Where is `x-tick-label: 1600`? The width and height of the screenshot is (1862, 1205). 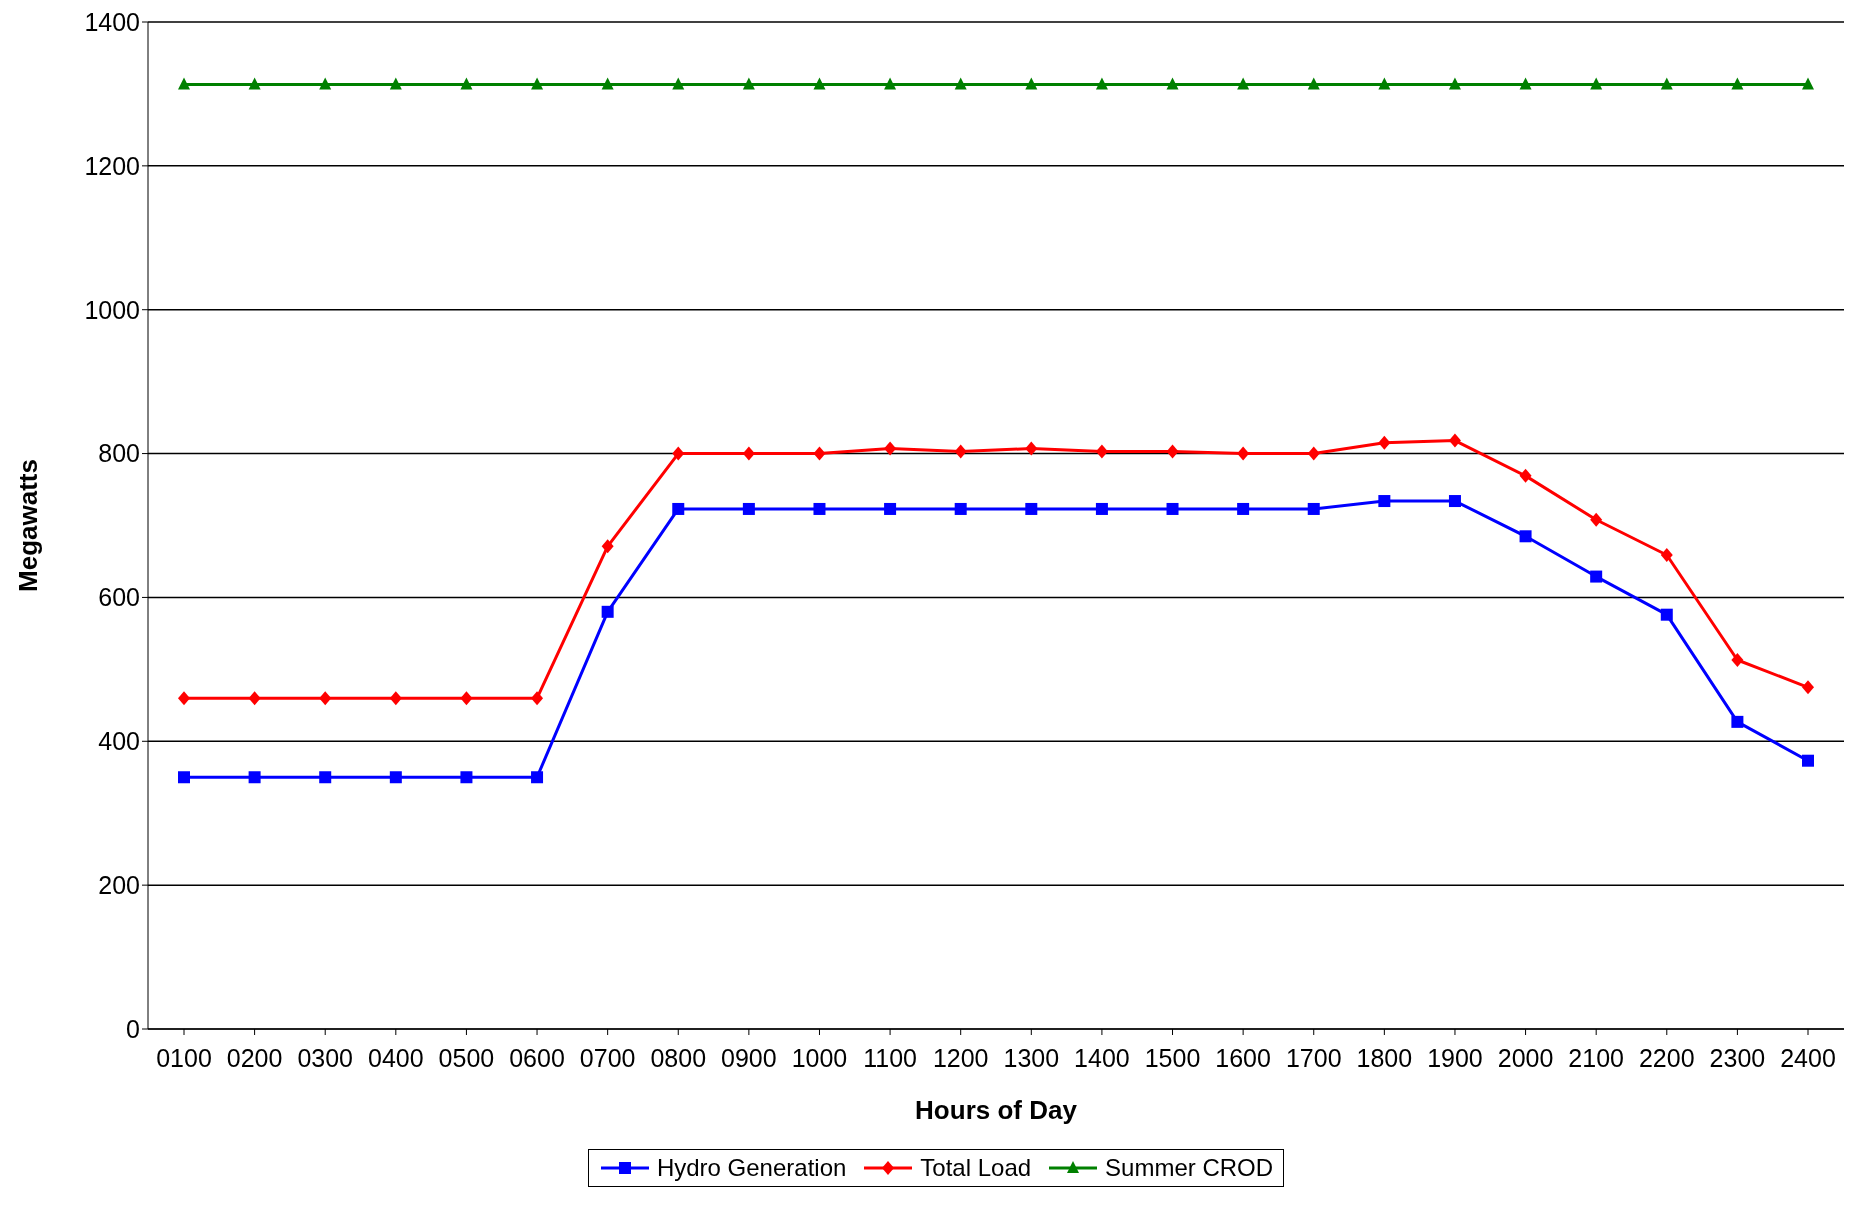
x-tick-label: 1600 is located at coordinates (1243, 1057).